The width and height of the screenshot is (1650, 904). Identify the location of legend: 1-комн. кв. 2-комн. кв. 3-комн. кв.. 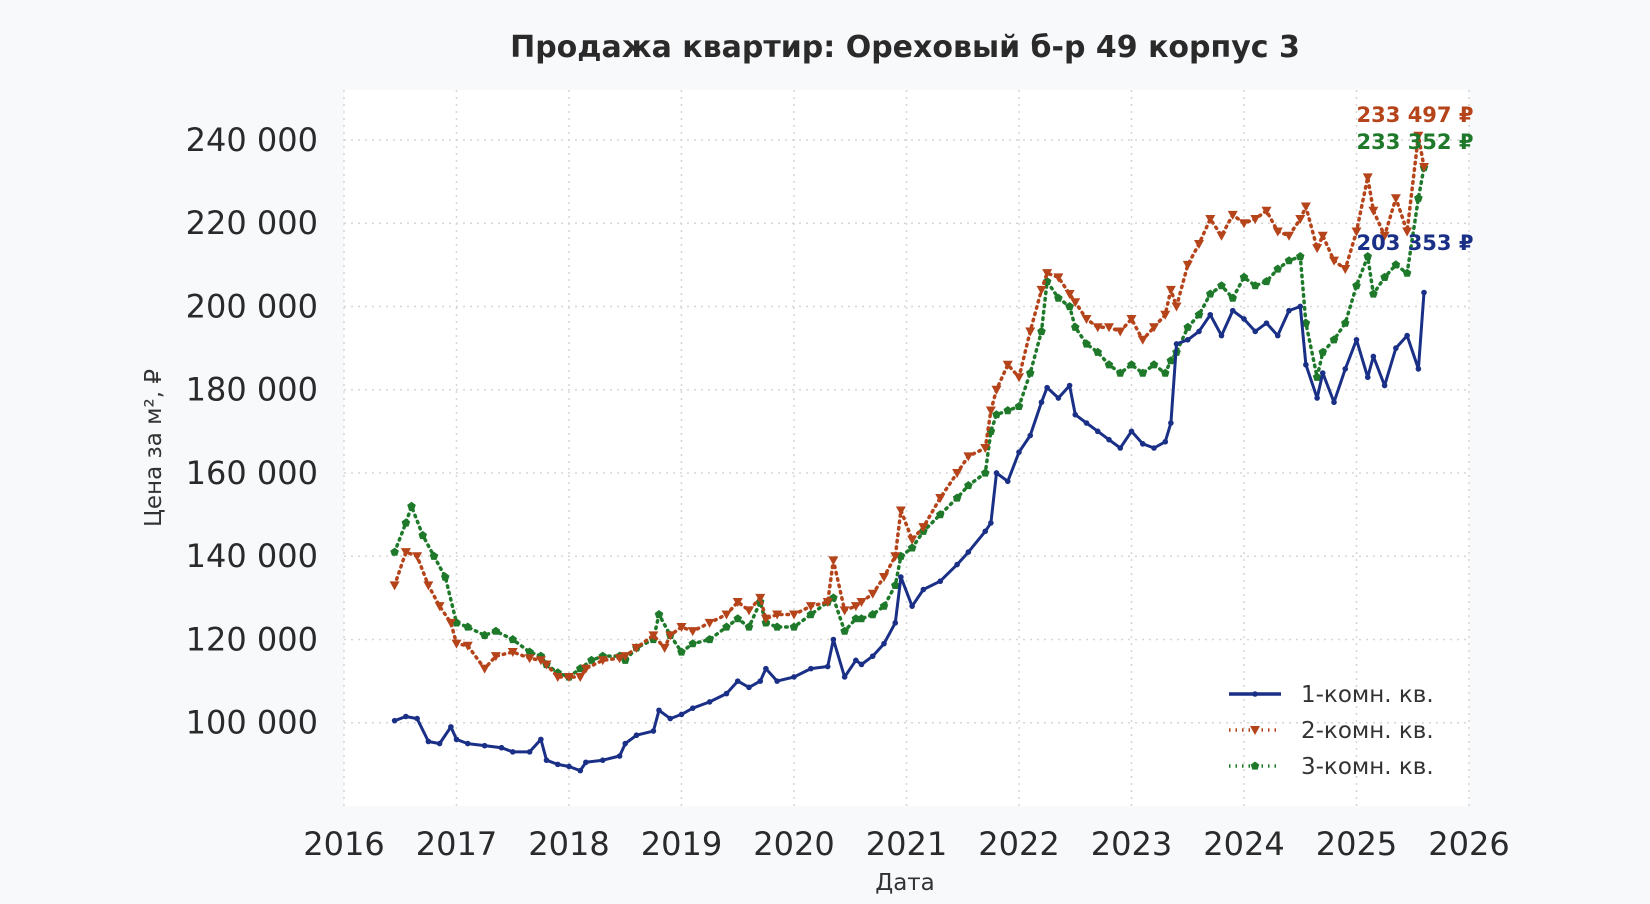
(1331, 731).